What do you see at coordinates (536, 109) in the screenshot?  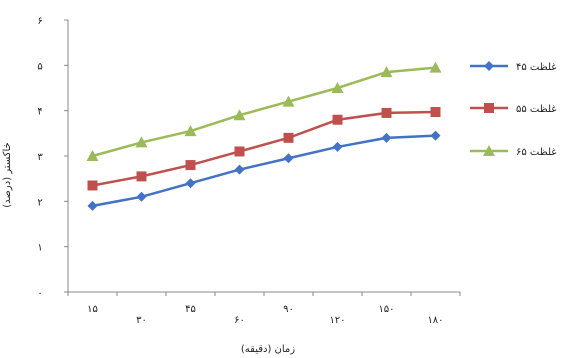 I see `legend-label: غلظت ۵۵` at bounding box center [536, 109].